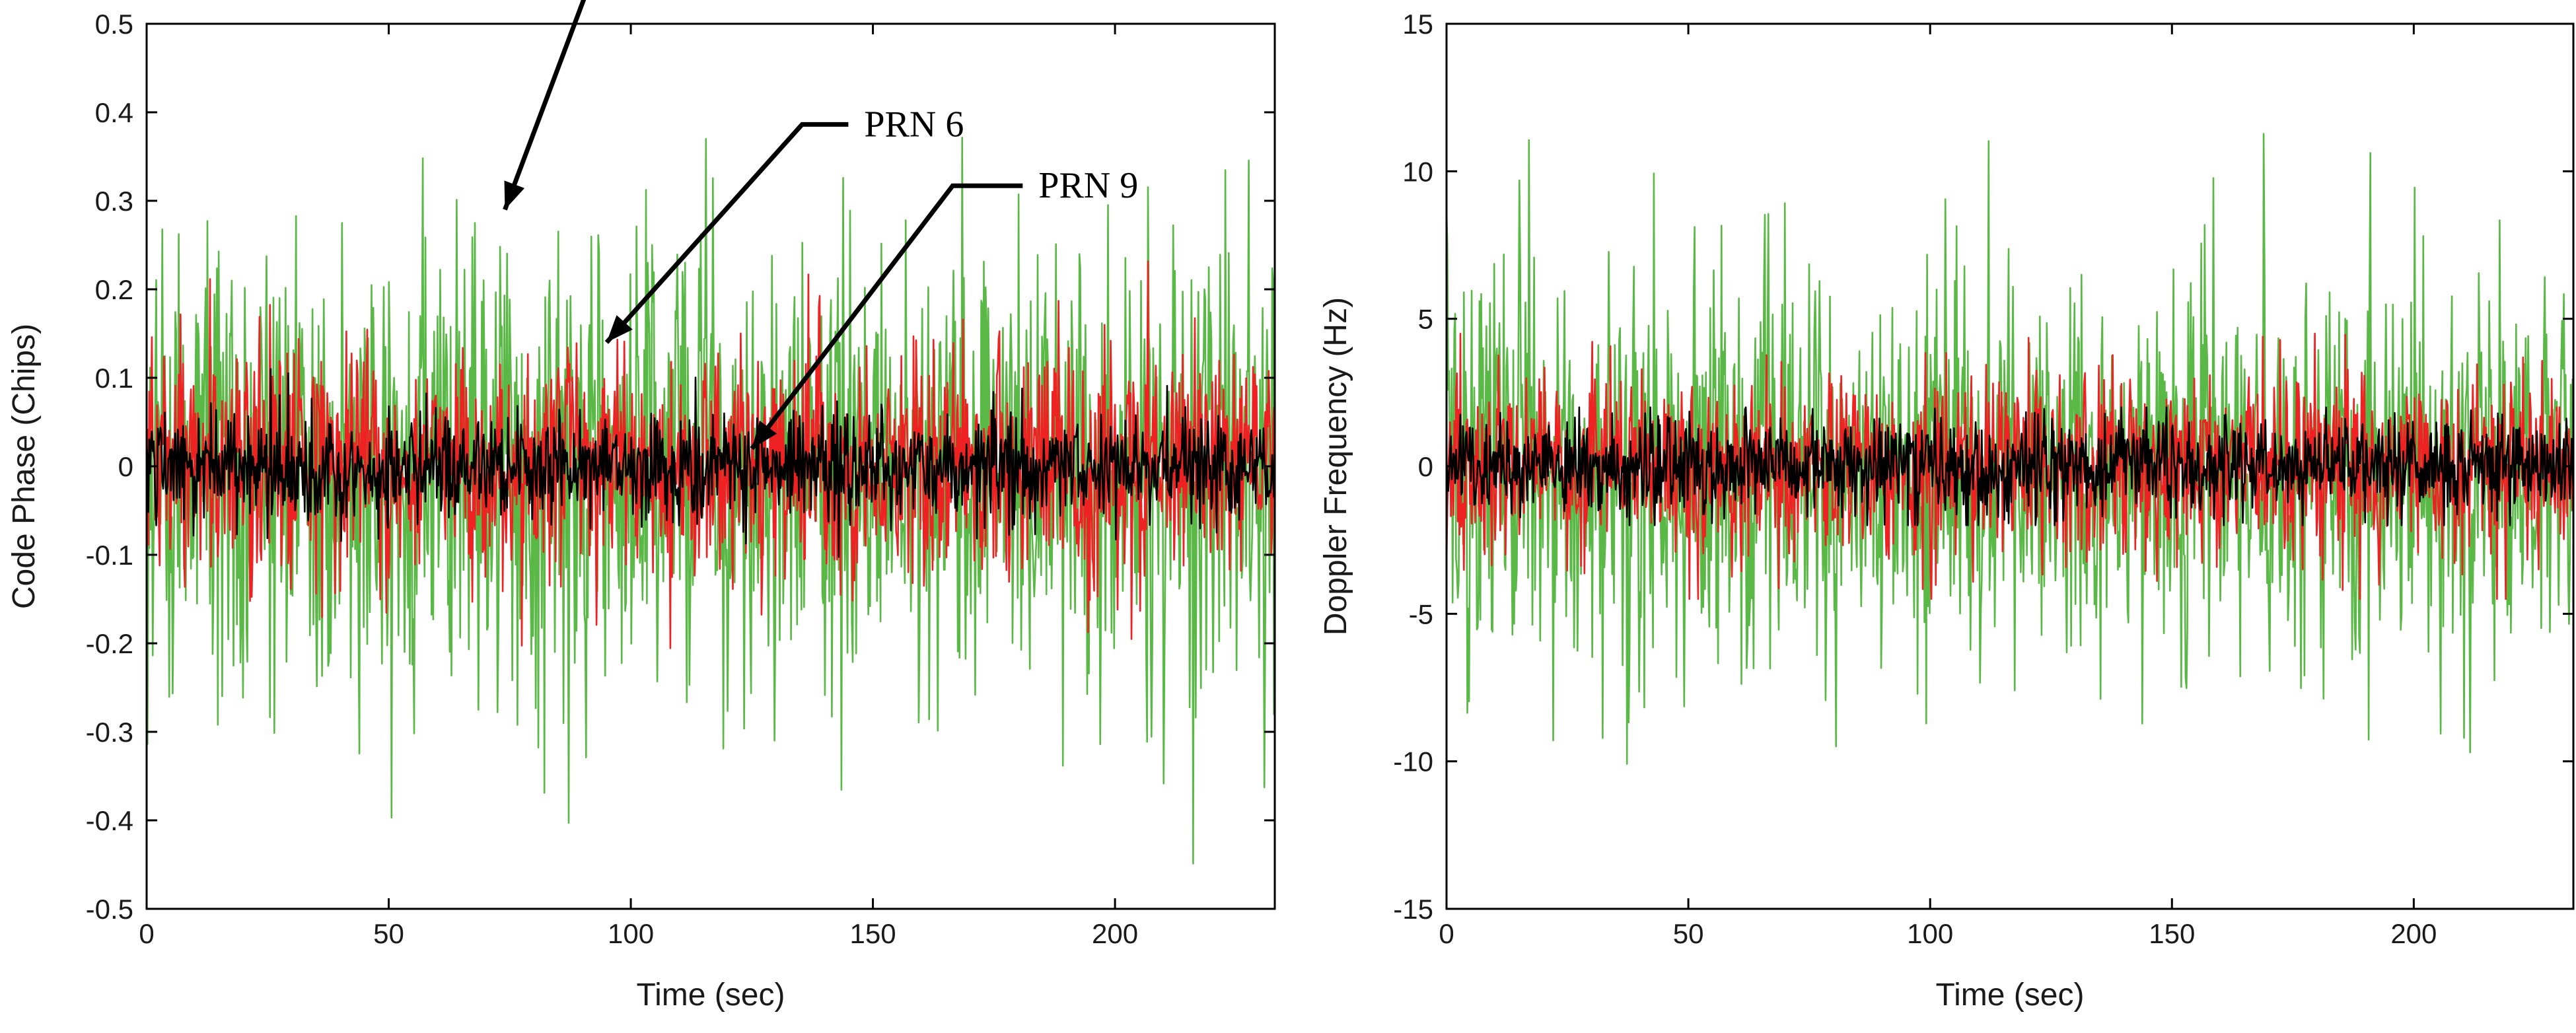  Describe the element at coordinates (1426, 319) in the screenshot. I see `y-tick-label: 5` at that location.